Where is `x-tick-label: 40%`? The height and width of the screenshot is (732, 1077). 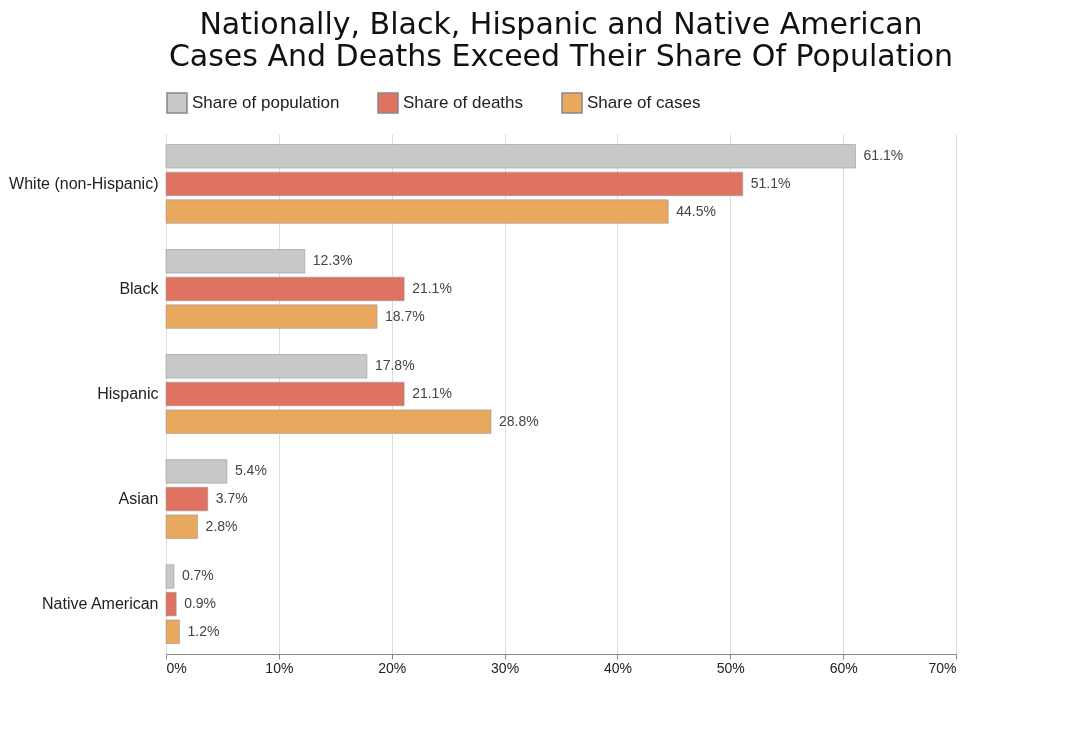 x-tick-label: 40% is located at coordinates (617, 667).